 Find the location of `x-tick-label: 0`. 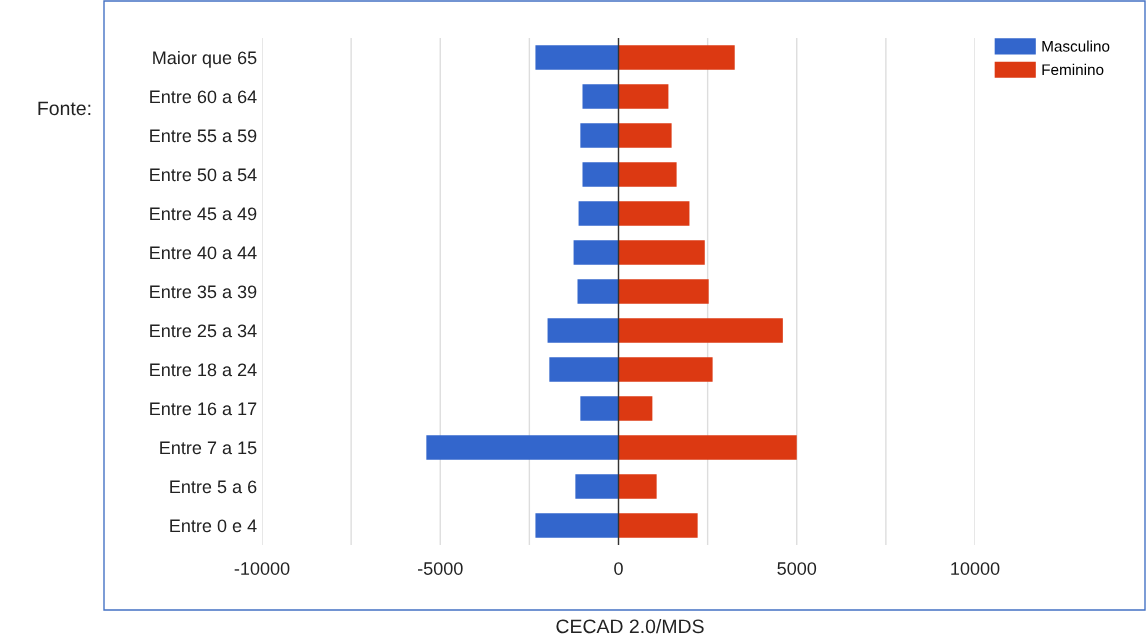

x-tick-label: 0 is located at coordinates (618, 568).